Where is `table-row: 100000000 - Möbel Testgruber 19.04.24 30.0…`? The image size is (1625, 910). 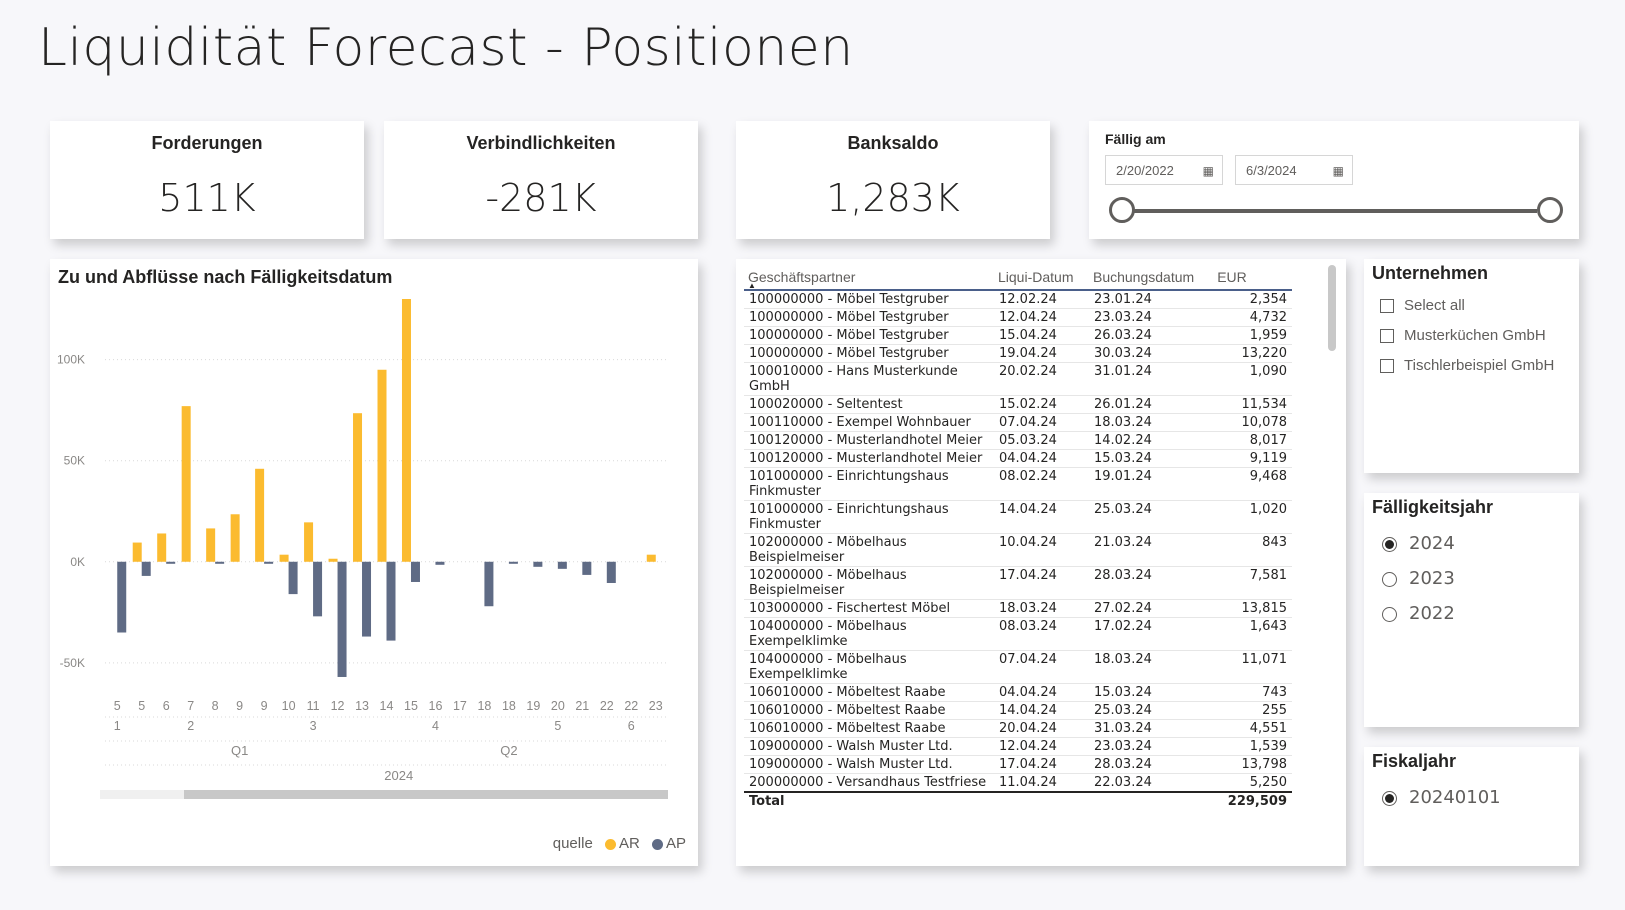 table-row: 100000000 - Möbel Testgruber 19.04.24 30.0… is located at coordinates (1018, 353).